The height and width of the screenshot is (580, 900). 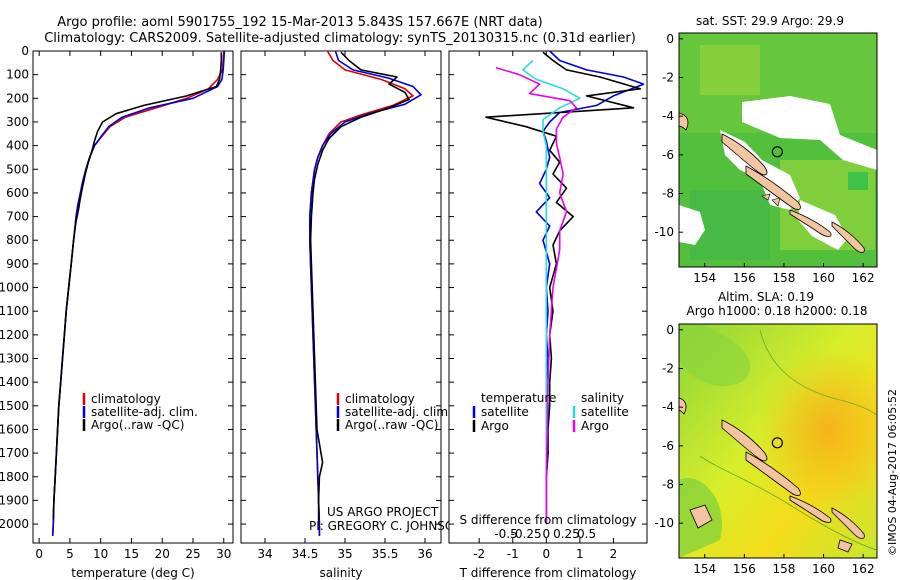 What do you see at coordinates (131, 554) in the screenshot?
I see `x-tick-label: 15` at bounding box center [131, 554].